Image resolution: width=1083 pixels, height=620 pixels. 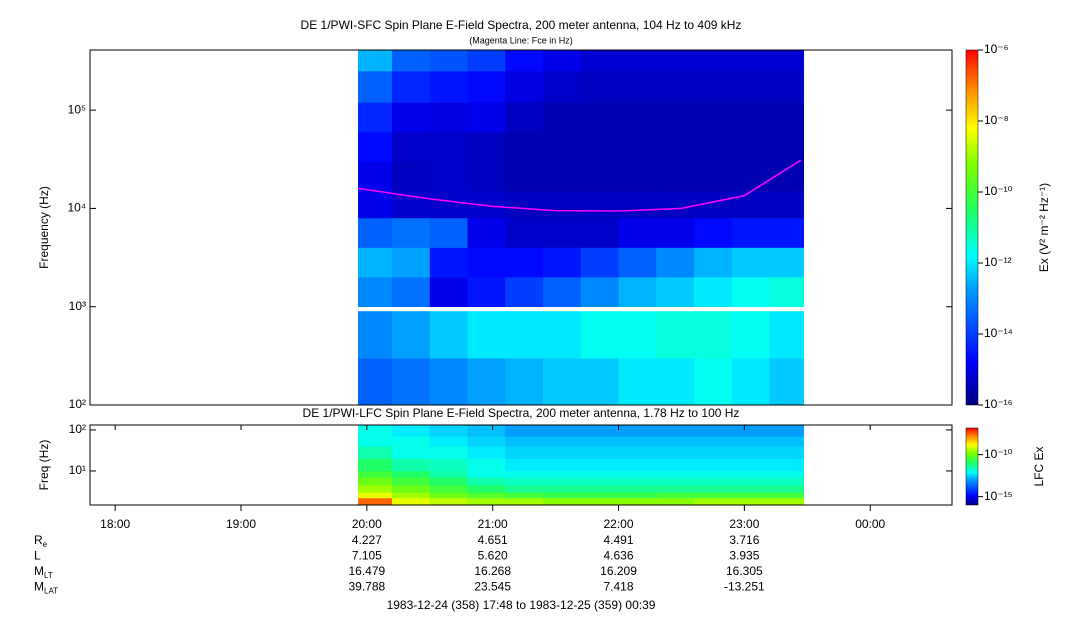 I want to click on x-tick-label: 19:00, so click(x=241, y=524).